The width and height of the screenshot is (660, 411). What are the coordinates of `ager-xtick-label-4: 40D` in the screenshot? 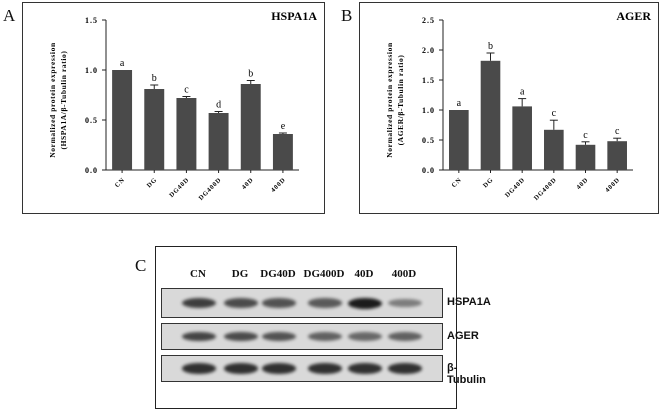 It's located at (582, 183).